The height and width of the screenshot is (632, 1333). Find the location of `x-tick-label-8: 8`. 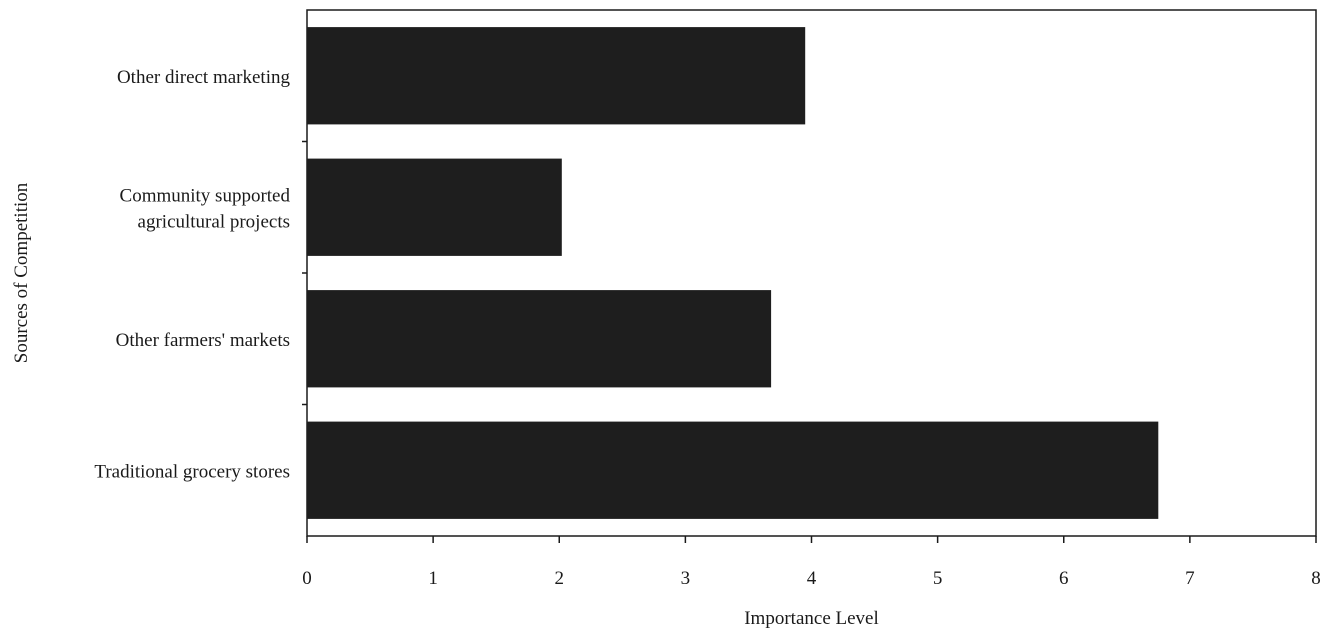

x-tick-label-8: 8 is located at coordinates (1316, 578).